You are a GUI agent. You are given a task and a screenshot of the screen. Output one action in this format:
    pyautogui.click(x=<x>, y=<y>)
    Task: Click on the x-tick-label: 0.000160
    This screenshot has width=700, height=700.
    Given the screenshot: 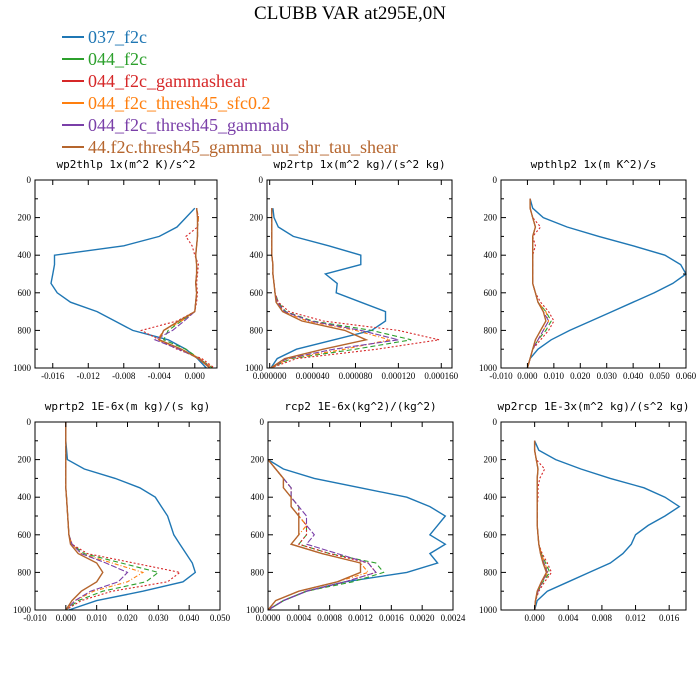 What is the action you would take?
    pyautogui.click(x=441, y=376)
    